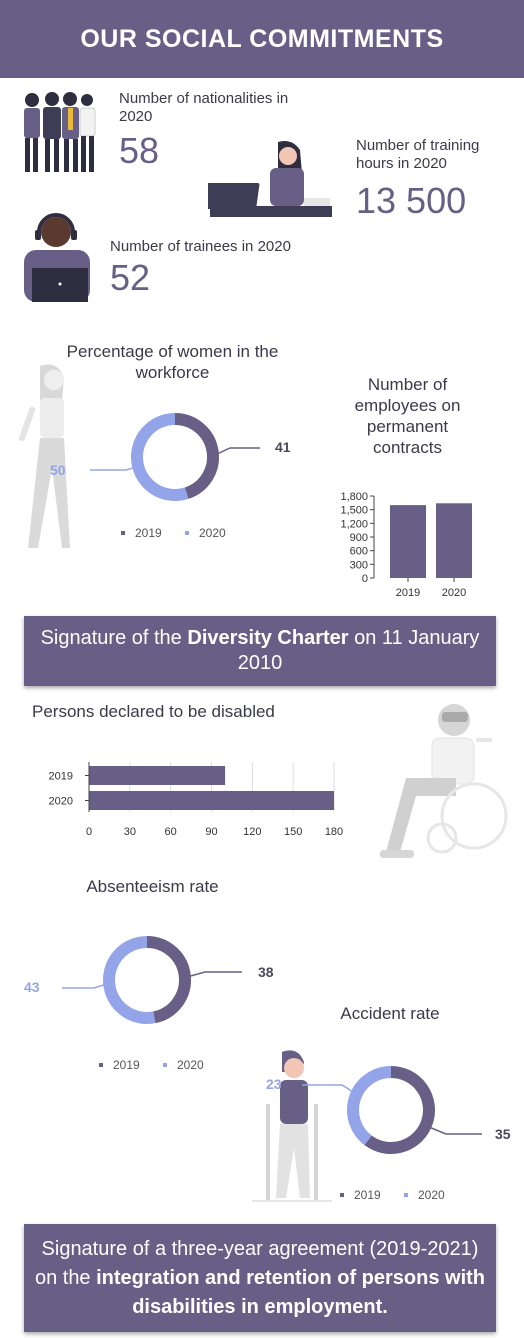 This screenshot has width=524, height=1338. I want to click on data-label-2019: 38, so click(266, 972).